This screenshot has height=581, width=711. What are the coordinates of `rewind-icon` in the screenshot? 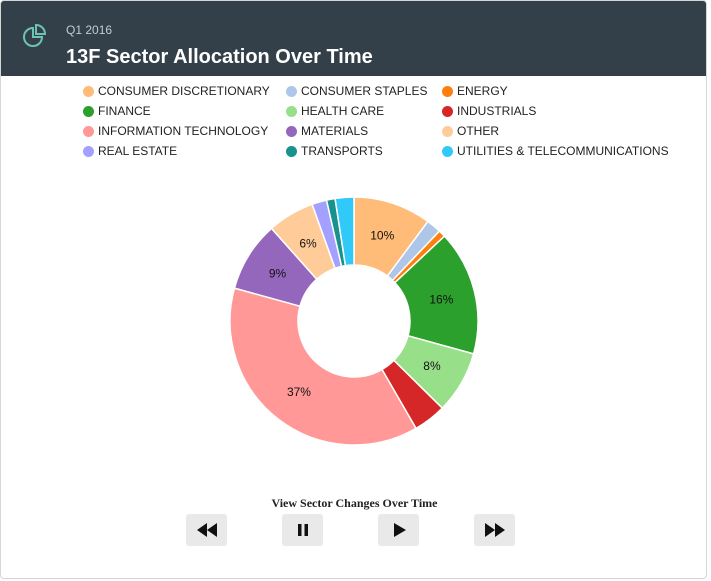 It's located at (206, 530).